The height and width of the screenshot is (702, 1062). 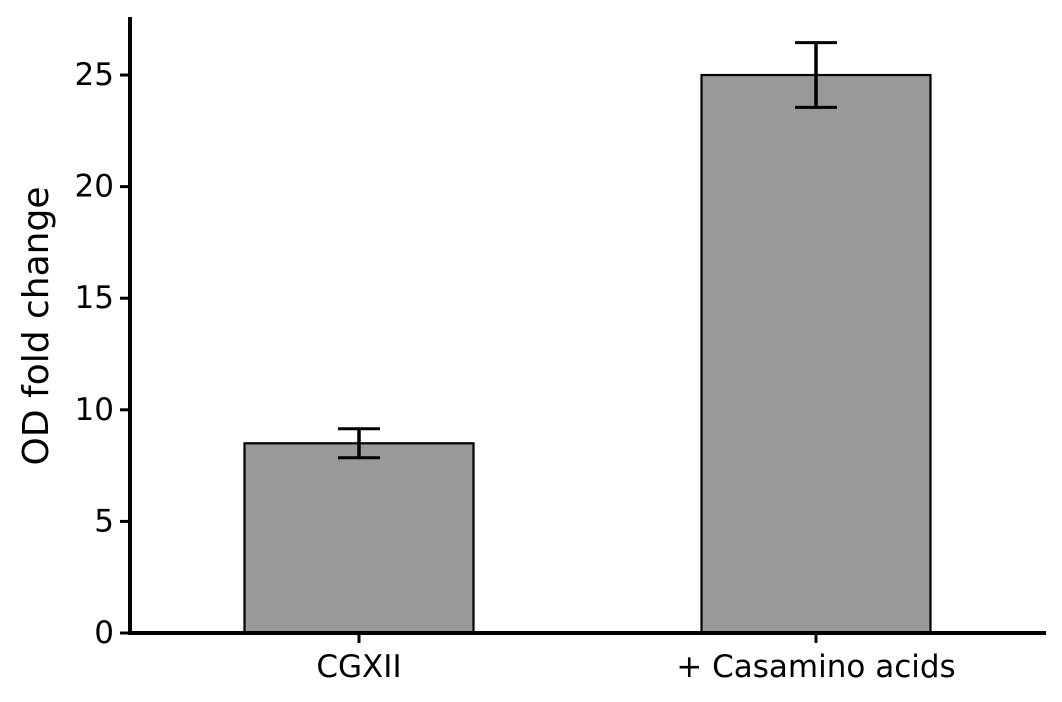 I want to click on y-tick-label-2: 10, so click(x=94, y=410).